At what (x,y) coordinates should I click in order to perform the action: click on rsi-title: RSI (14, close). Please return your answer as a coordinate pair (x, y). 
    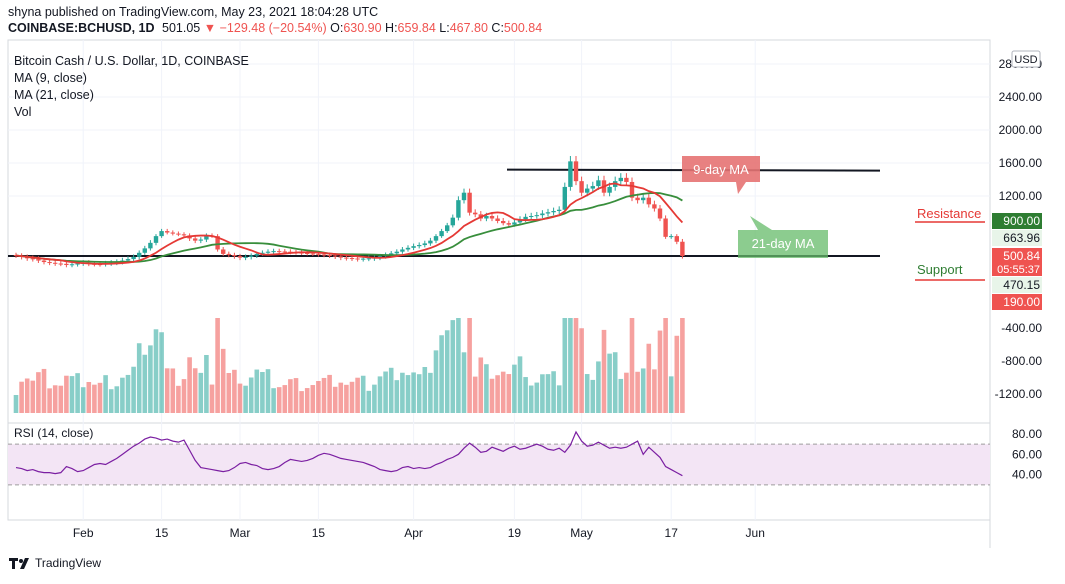
    Looking at the image, I should click on (53, 433).